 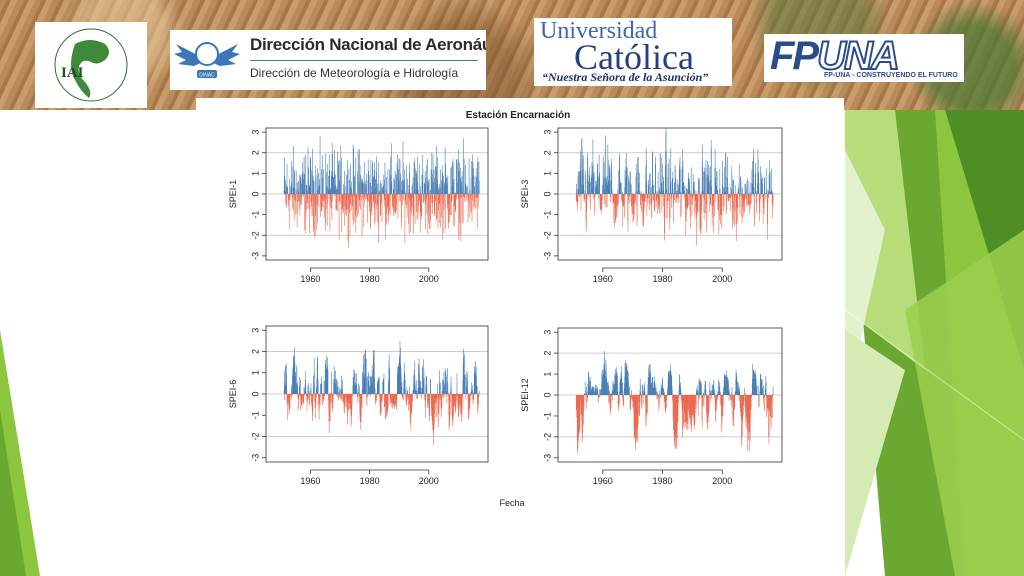 I want to click on green-decoration-left, so click(x=20, y=453).